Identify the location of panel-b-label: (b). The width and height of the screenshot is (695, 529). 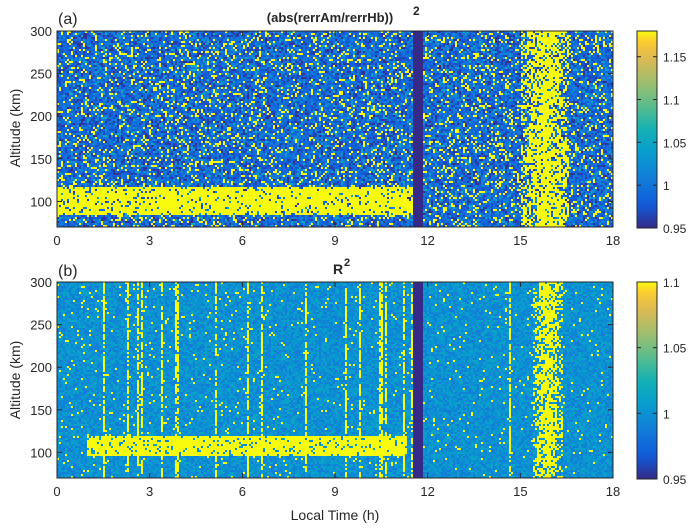
(68, 271).